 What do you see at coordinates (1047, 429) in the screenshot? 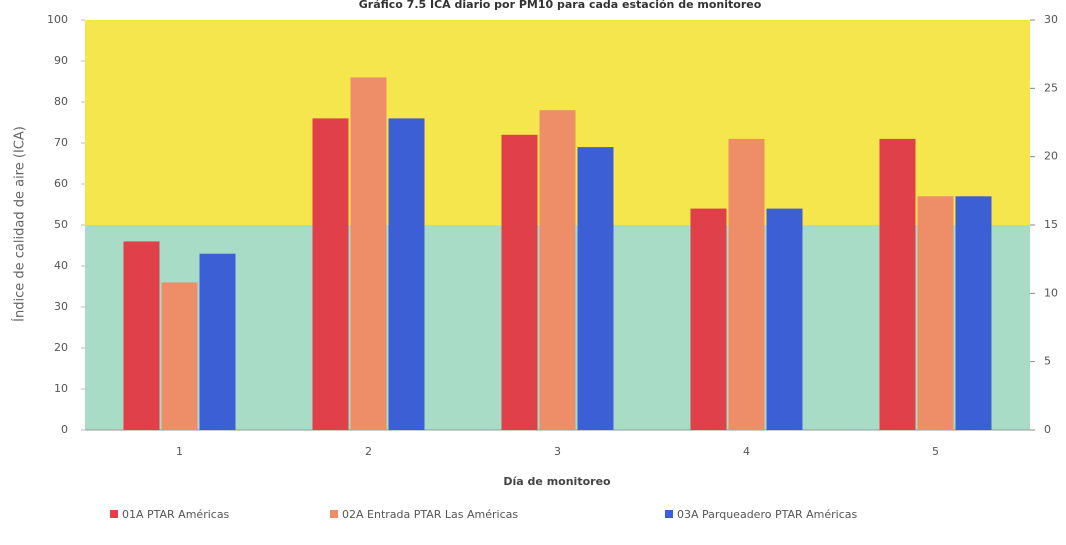
I see `y2-tick-label: 0` at bounding box center [1047, 429].